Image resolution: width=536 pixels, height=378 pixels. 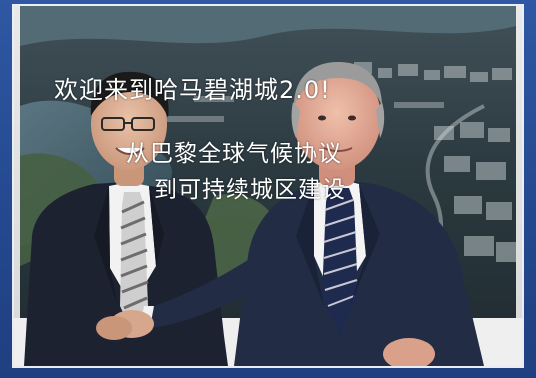 I want to click on screen-text-line-3: 到可持续城区建设, so click(x=250, y=190).